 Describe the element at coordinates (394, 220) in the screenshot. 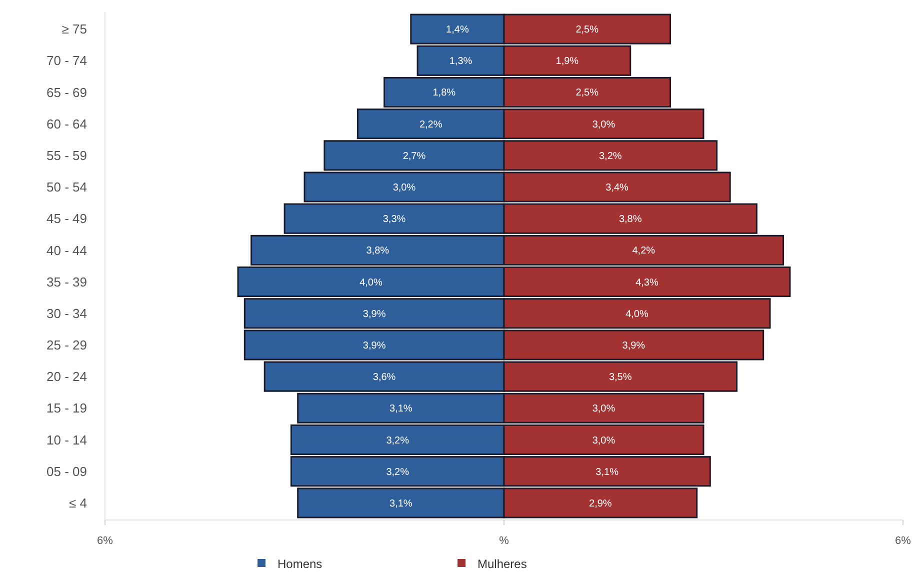

I see `data-label: 3,3%` at that location.